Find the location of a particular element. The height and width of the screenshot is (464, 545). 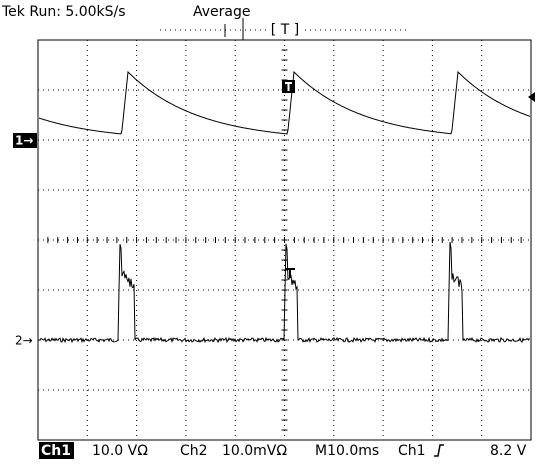

acquisition-mode: Average is located at coordinates (222, 12).